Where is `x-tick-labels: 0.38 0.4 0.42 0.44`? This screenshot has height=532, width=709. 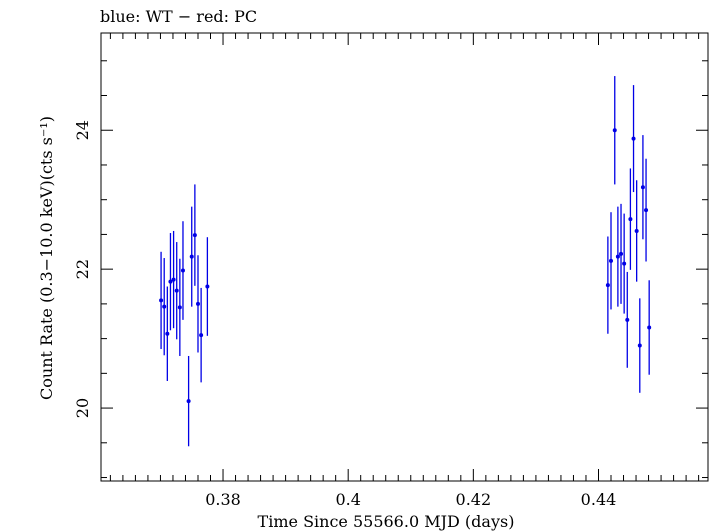
x-tick-labels: 0.38 0.4 0.42 0.44 is located at coordinates (410, 499).